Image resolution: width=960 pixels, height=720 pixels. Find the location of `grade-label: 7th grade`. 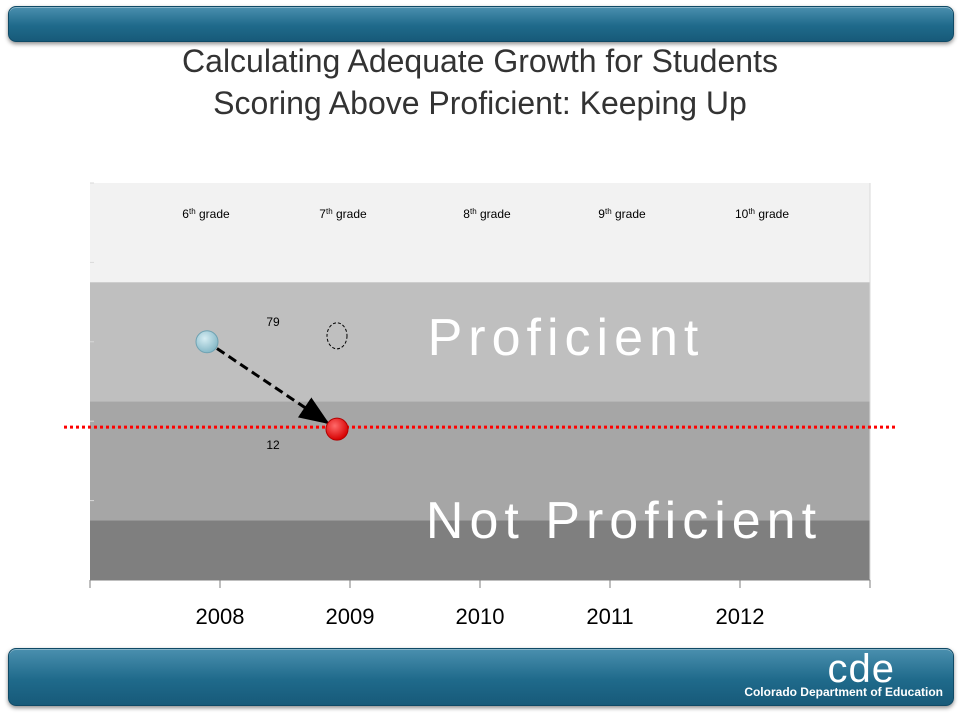

grade-label: 7th grade is located at coordinates (343, 214).